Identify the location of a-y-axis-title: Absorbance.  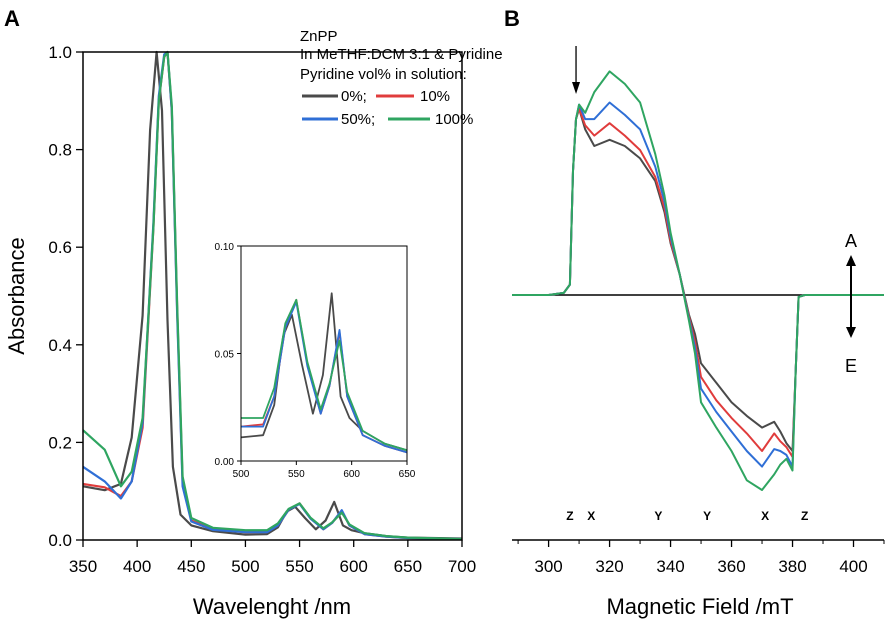
(16, 295).